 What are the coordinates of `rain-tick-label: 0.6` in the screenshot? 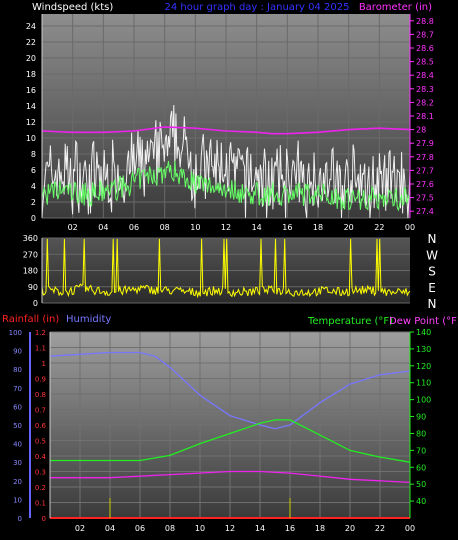 It's located at (41, 426).